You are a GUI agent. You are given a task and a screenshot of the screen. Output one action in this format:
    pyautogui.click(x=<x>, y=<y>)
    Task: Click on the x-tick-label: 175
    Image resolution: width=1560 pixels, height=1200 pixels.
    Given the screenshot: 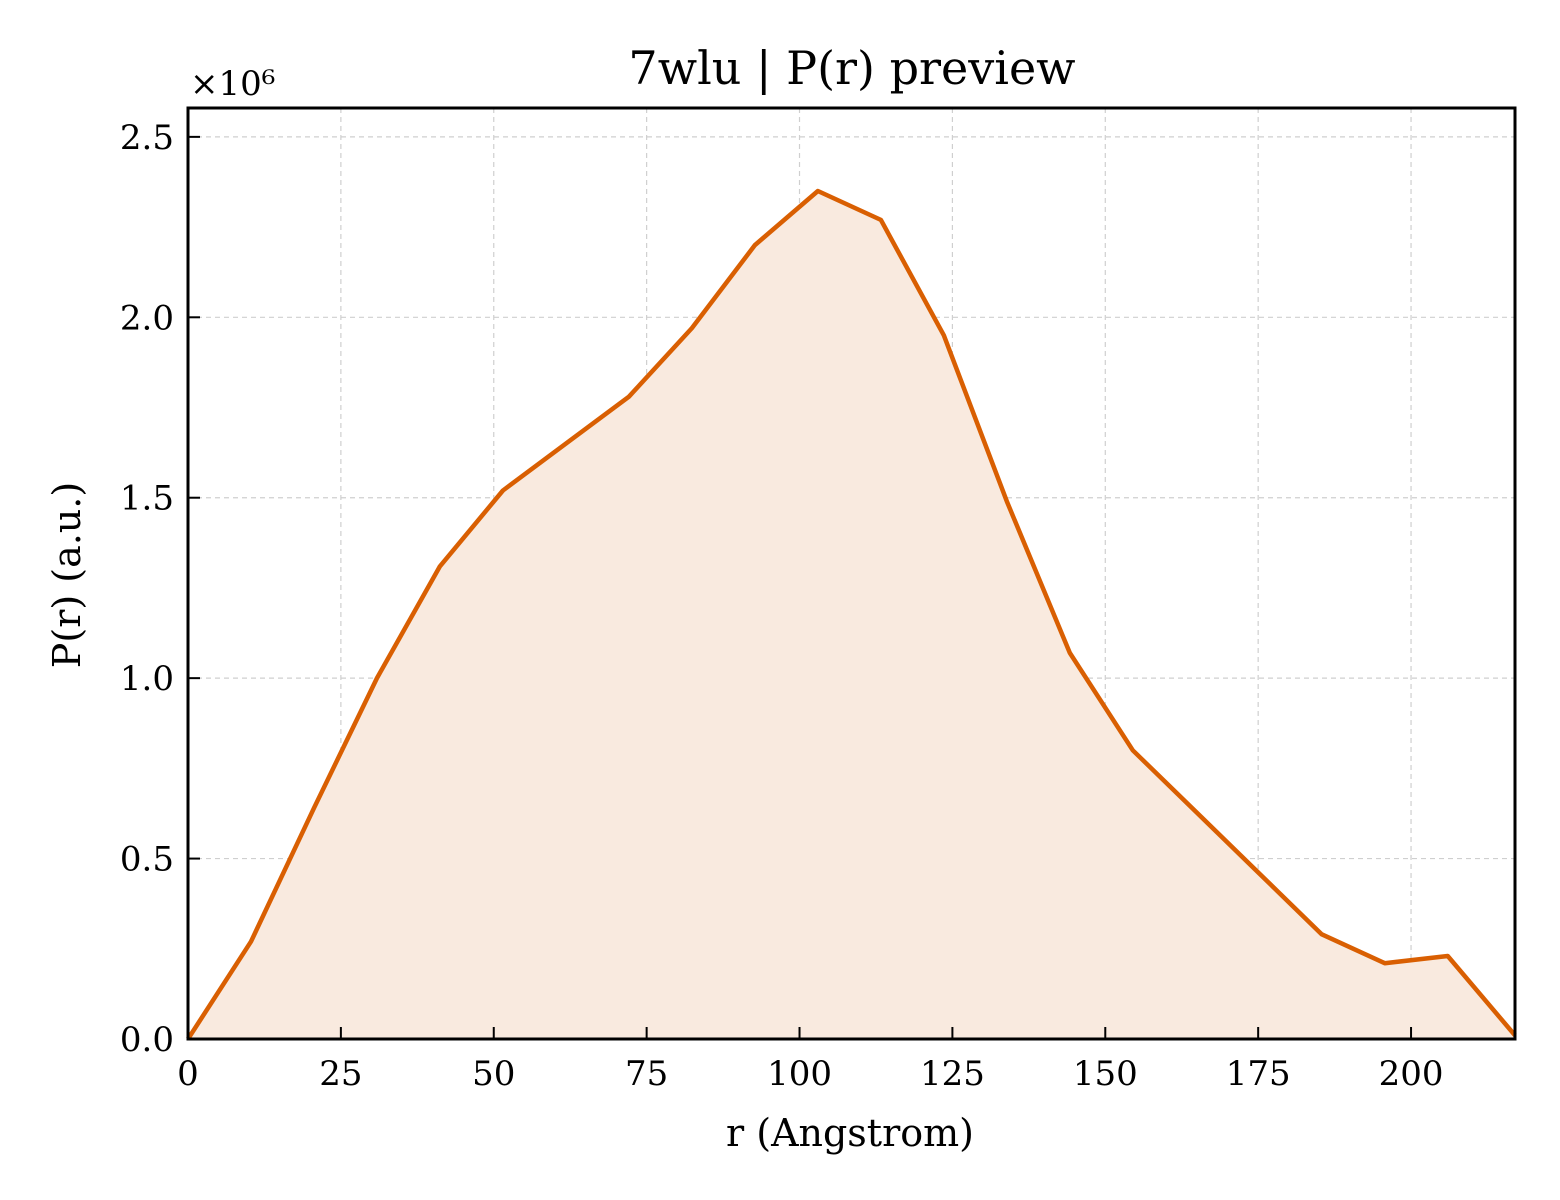 What is the action you would take?
    pyautogui.click(x=1258, y=1074)
    